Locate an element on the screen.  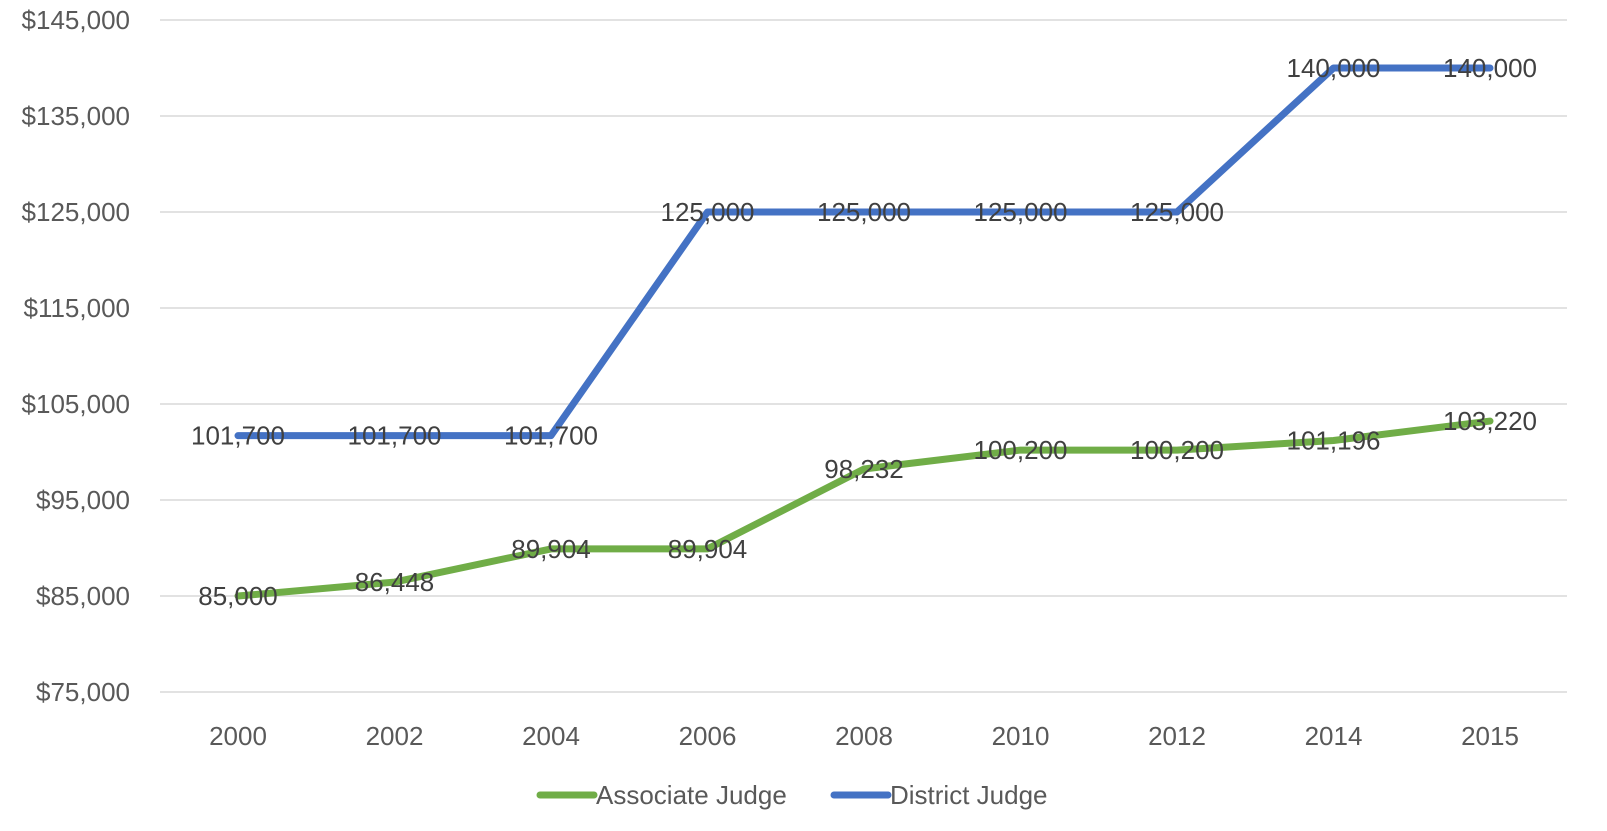
x-tick-label: 2002 is located at coordinates (395, 736).